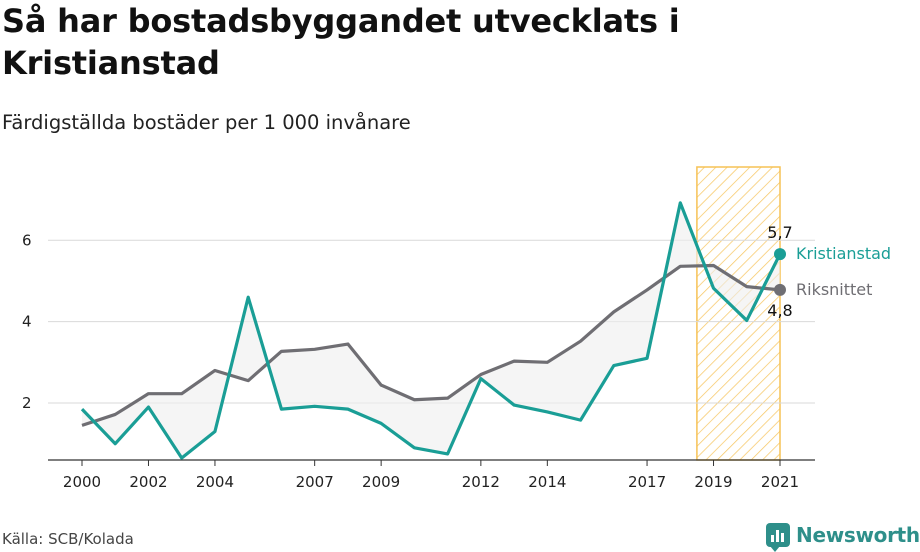 The image size is (920, 552). Describe the element at coordinates (779, 232) in the screenshot. I see `kristianstad-value-label: 5,7` at that location.